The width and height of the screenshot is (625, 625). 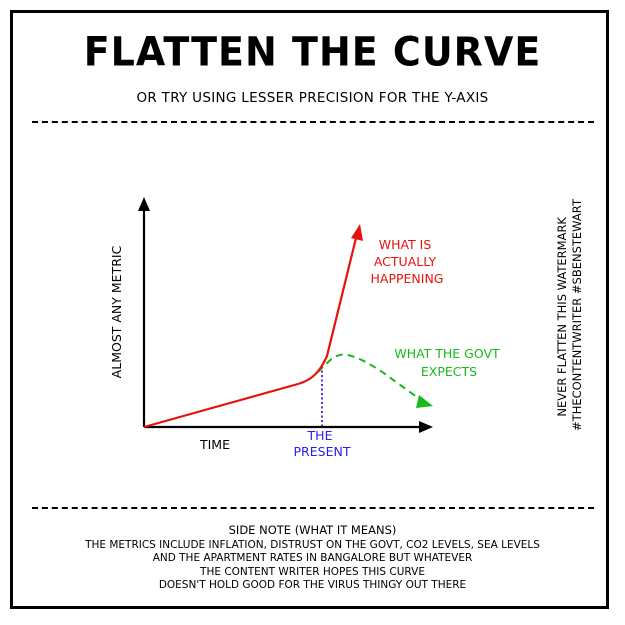 I want to click on y-axis-label: ALMOST ANY METRIC, so click(x=116, y=311).